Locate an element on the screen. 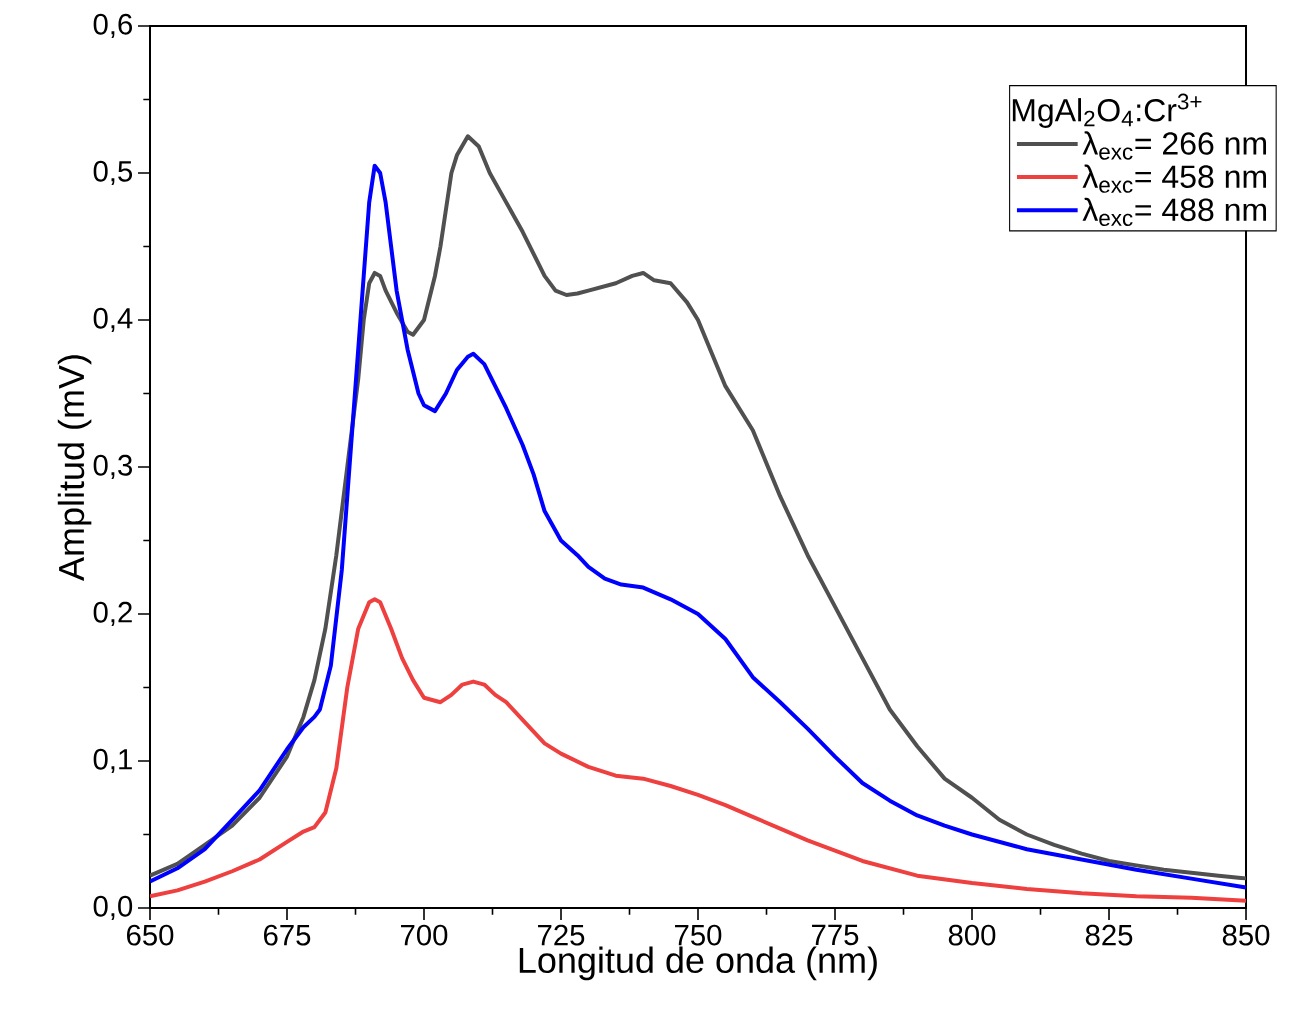  x-tick-label: 675 is located at coordinates (287, 935).